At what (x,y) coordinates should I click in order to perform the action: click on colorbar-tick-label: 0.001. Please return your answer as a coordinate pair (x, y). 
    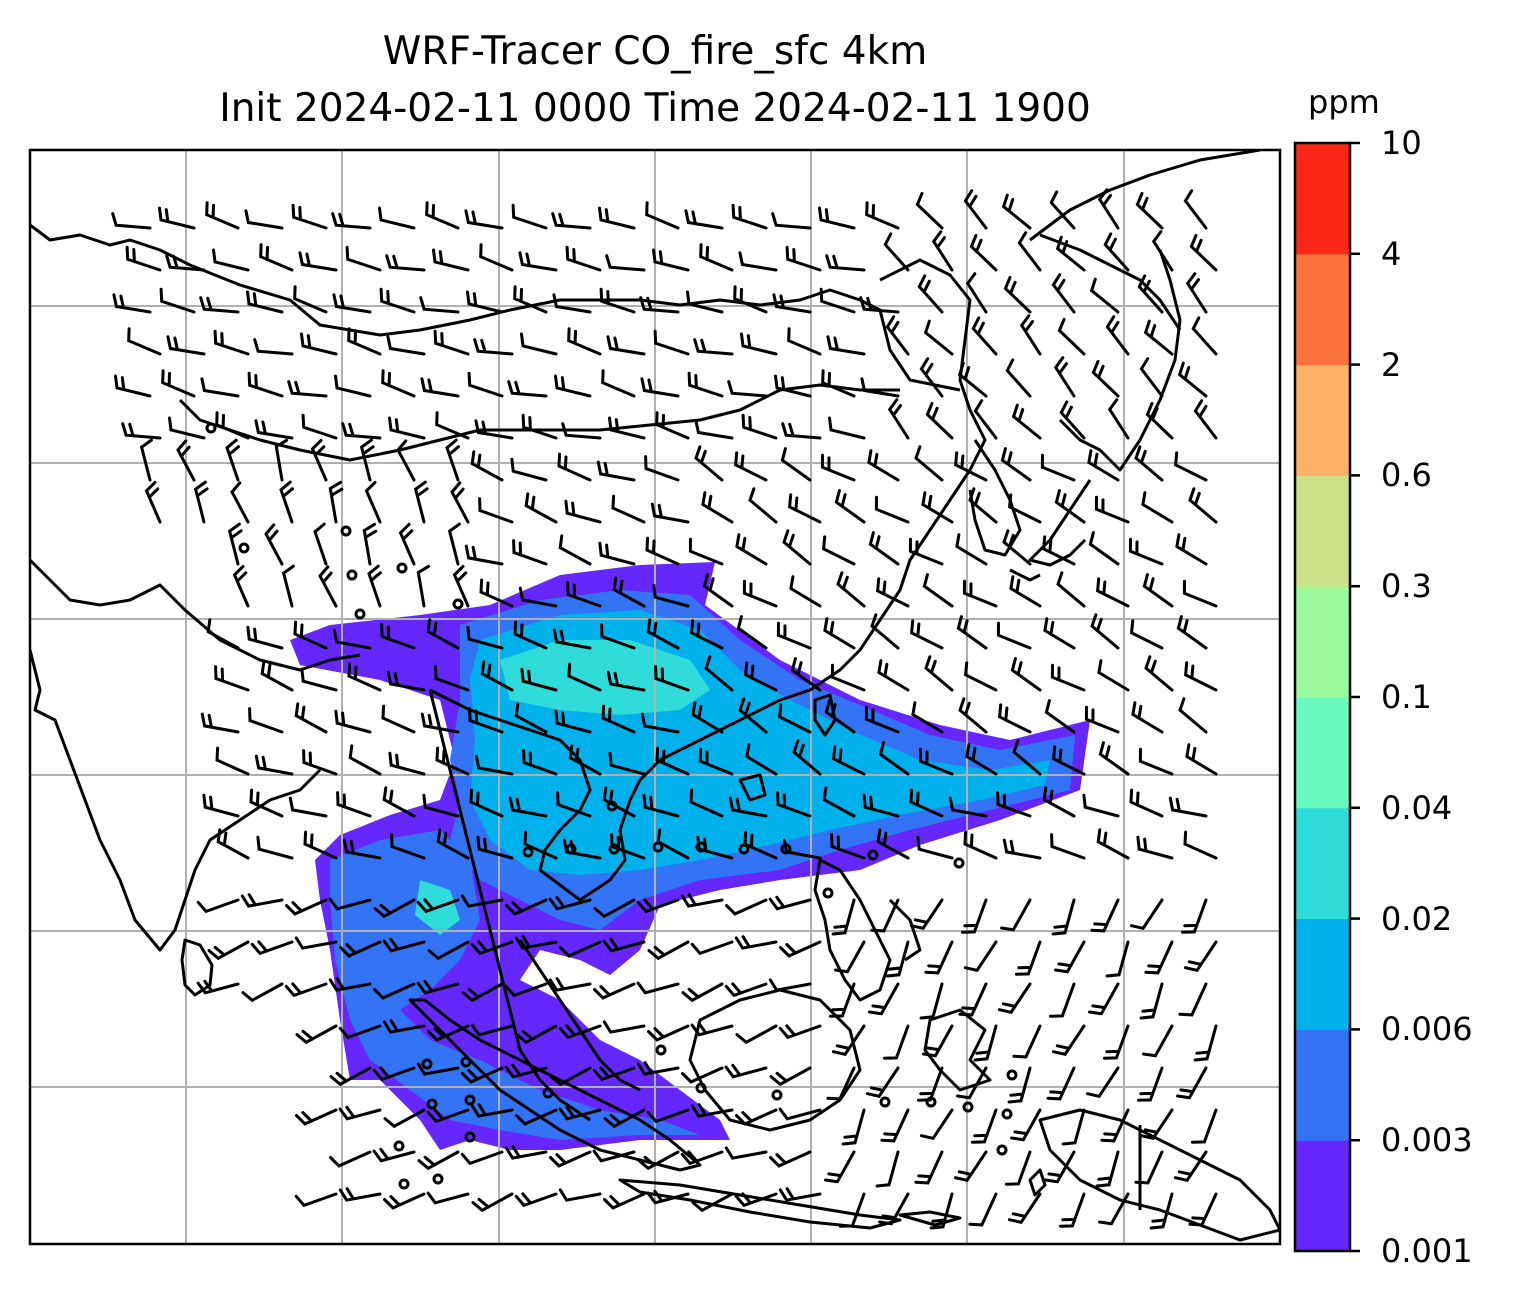
    Looking at the image, I should click on (1427, 1251).